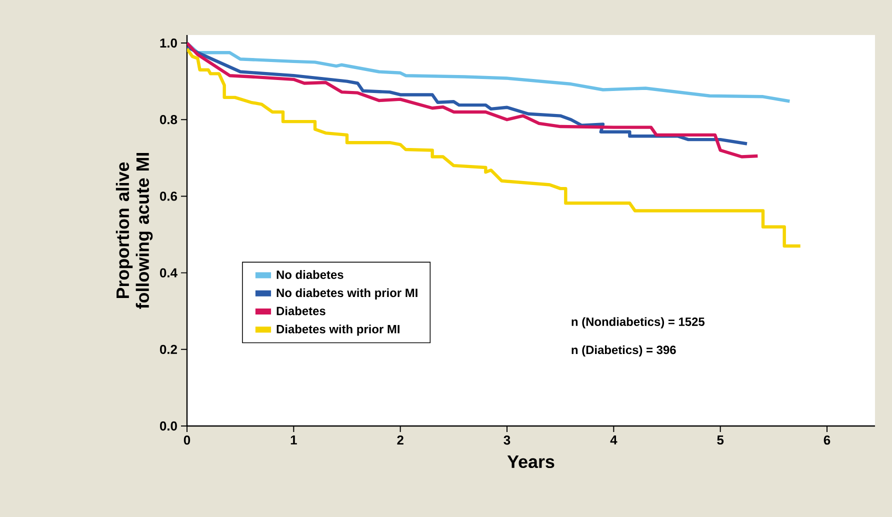  What do you see at coordinates (134, 230) in the screenshot?
I see `y-axis-title: Proportion alive following acute MI` at bounding box center [134, 230].